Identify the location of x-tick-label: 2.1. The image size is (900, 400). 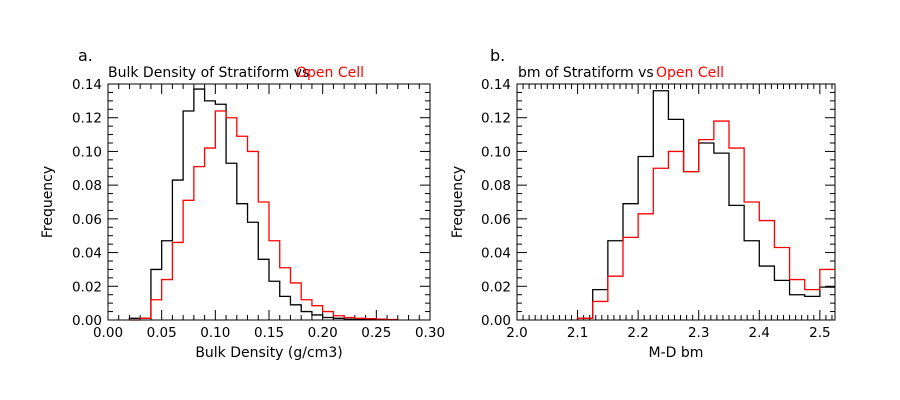
(577, 333).